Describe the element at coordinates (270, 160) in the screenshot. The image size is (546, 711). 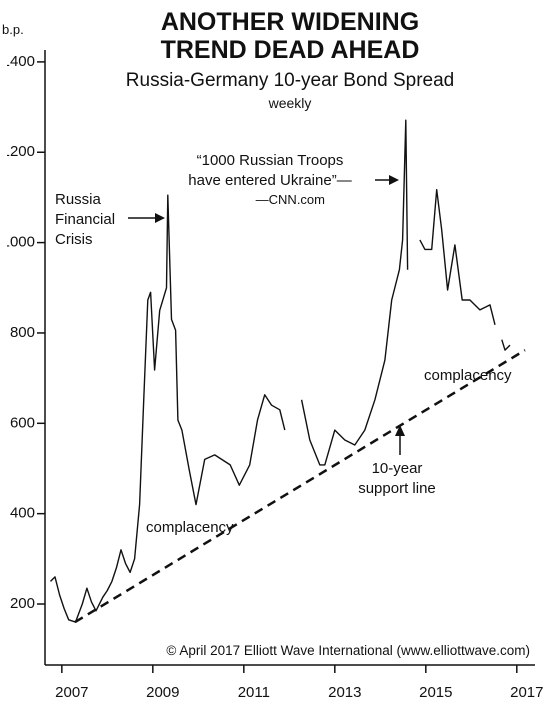
I see `annotation: “1000 Russian Troops` at that location.